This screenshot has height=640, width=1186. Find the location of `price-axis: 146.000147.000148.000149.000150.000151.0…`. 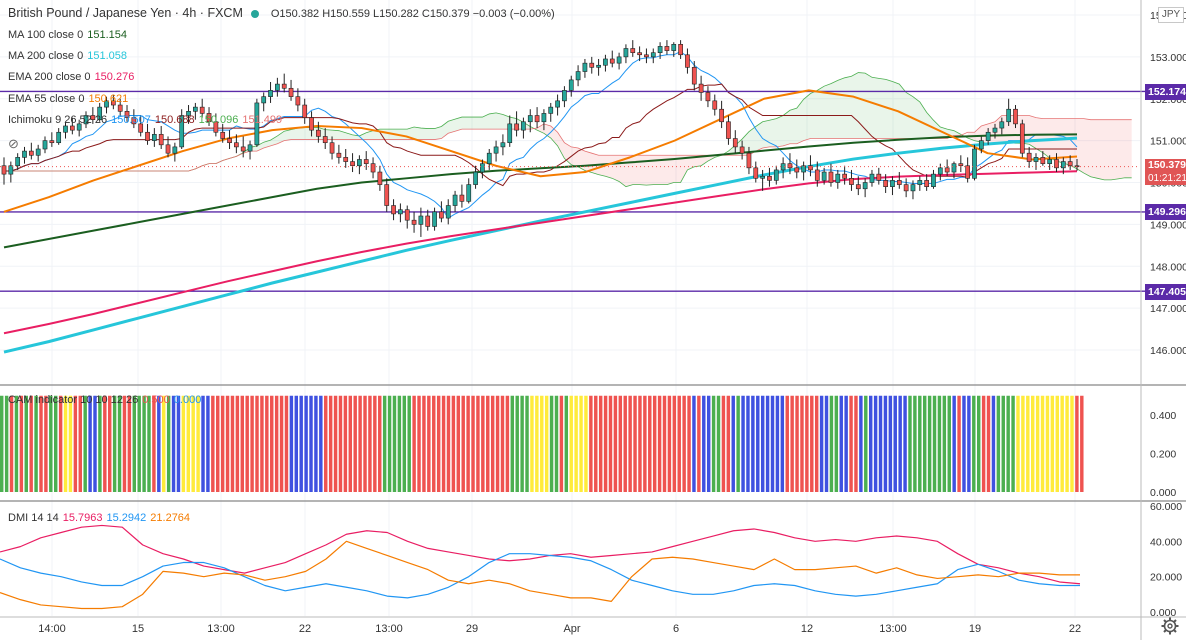

price-axis: 146.000147.000148.000149.000150.000151.0… is located at coordinates (1168, 314).